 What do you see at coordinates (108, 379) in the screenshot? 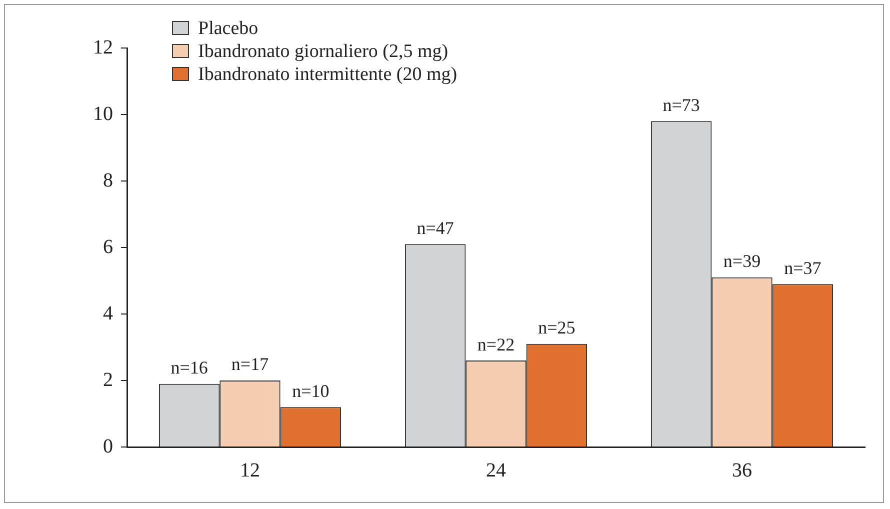
I see `y-tick-label: 2` at bounding box center [108, 379].